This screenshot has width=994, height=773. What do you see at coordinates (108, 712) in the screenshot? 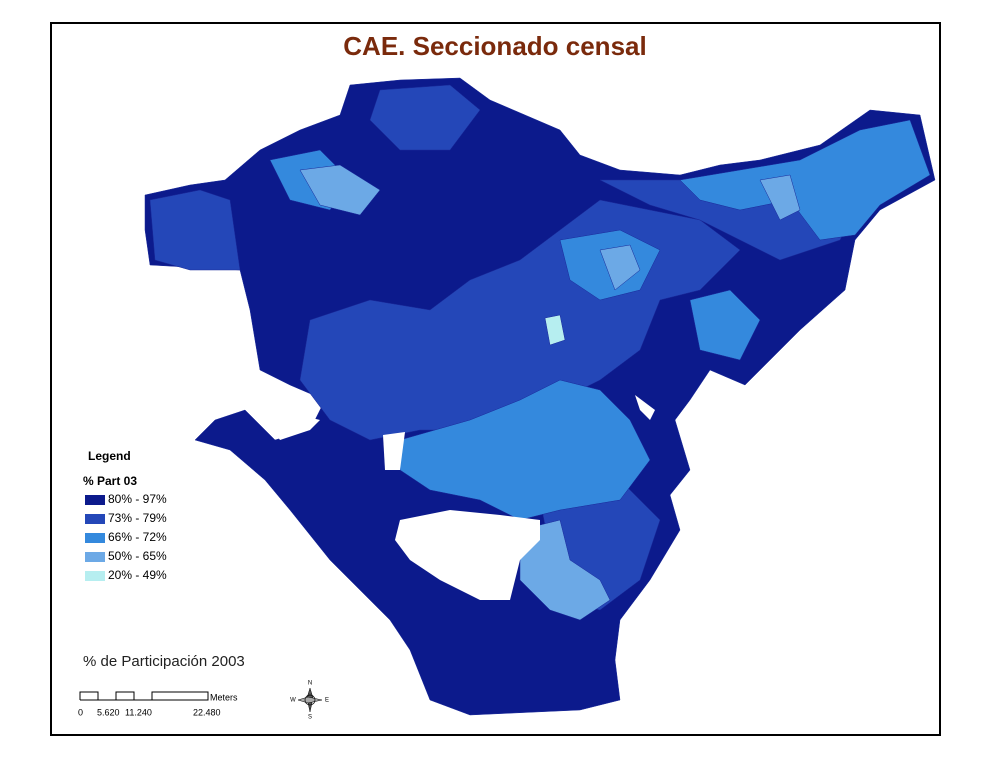
I see `scale-label: 5.620` at bounding box center [108, 712].